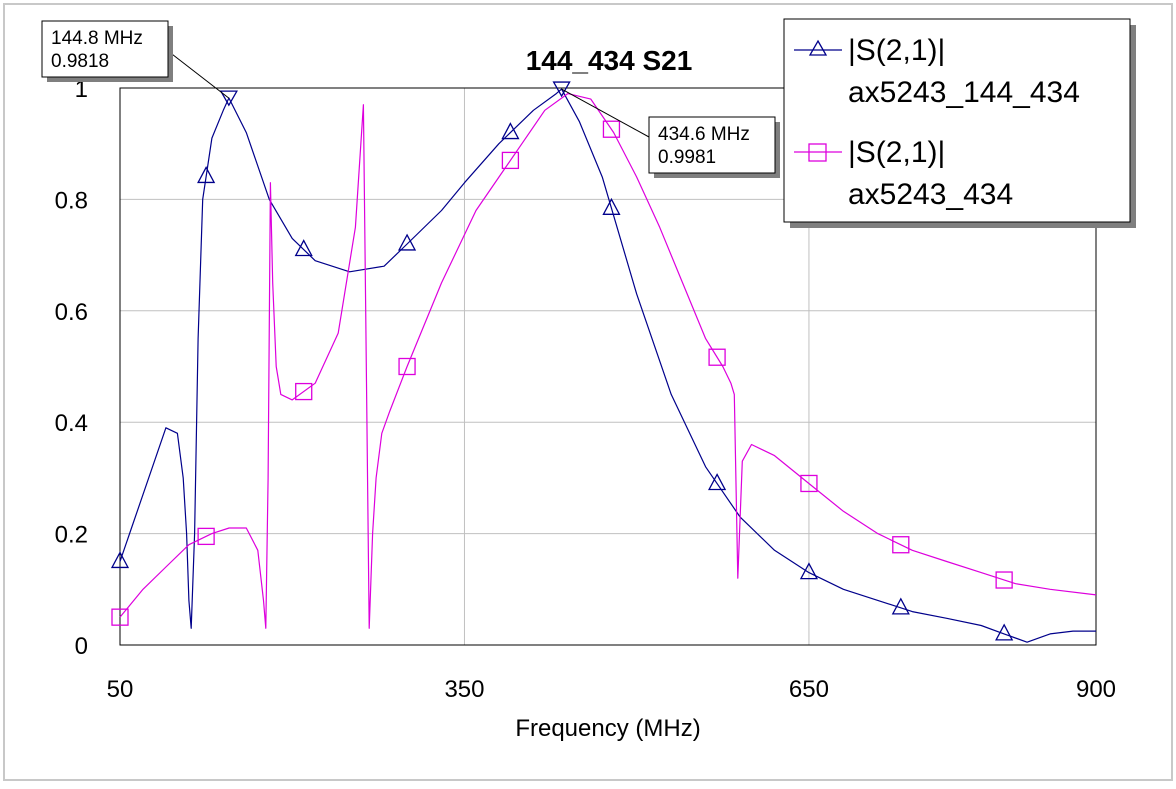 The image size is (1176, 789). What do you see at coordinates (120, 689) in the screenshot?
I see `x-tick-label: 50` at bounding box center [120, 689].